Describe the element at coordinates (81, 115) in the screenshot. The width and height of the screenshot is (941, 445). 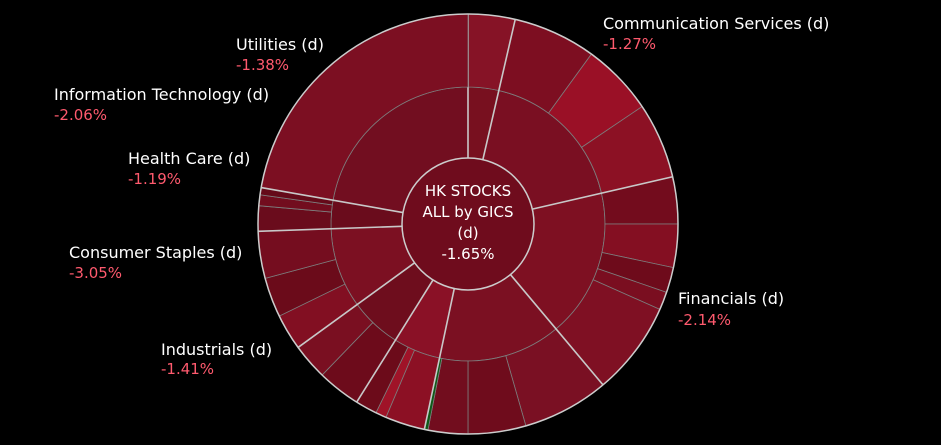
I see `value-information-technology: -2.06%` at that location.